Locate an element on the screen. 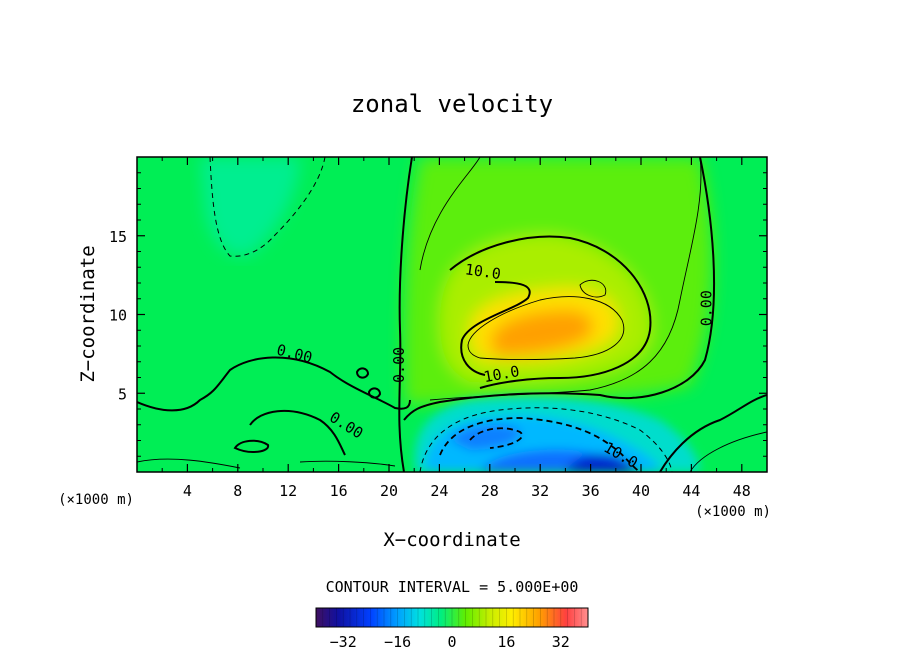 The width and height of the screenshot is (904, 654). x-tick-label: 44 is located at coordinates (691, 491).